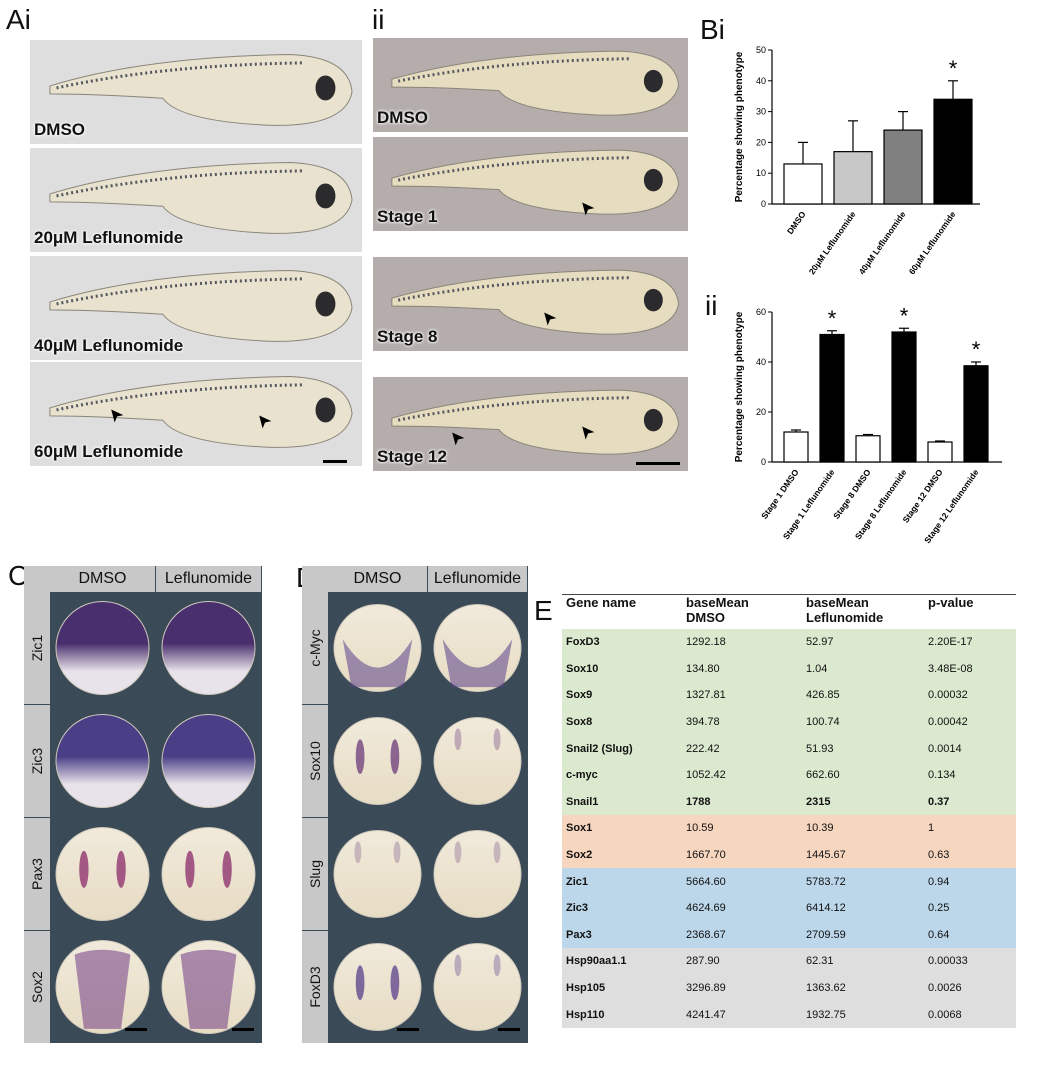  I want to click on row-label-cell: Sox10, so click(315, 761).